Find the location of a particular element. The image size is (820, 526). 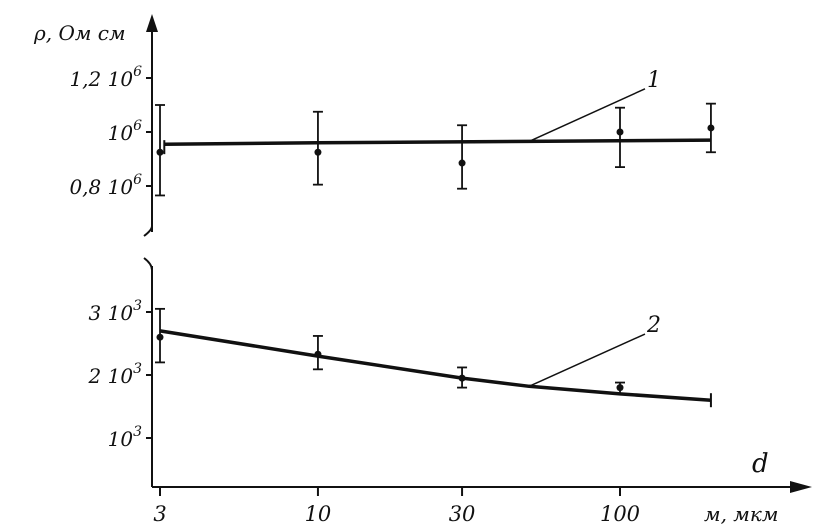

x-axis-arrow is located at coordinates (801, 487).